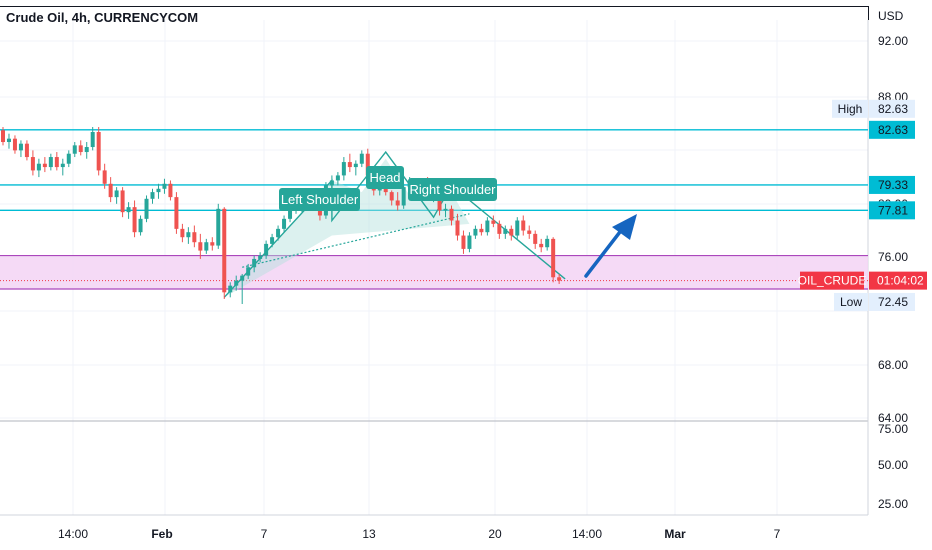 Image resolution: width=932 pixels, height=550 pixels. I want to click on countdown-bg, so click(898, 280).